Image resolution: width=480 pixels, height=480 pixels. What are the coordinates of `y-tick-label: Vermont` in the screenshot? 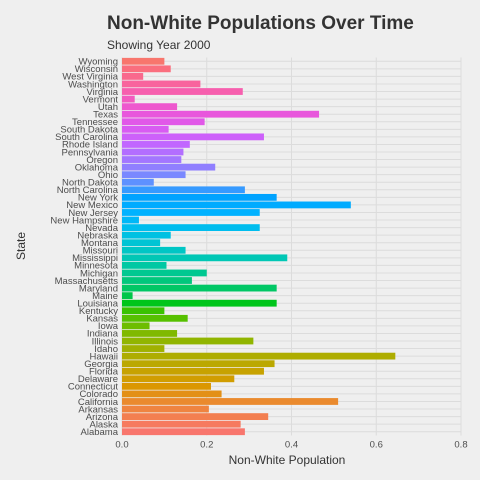 It's located at (101, 99).